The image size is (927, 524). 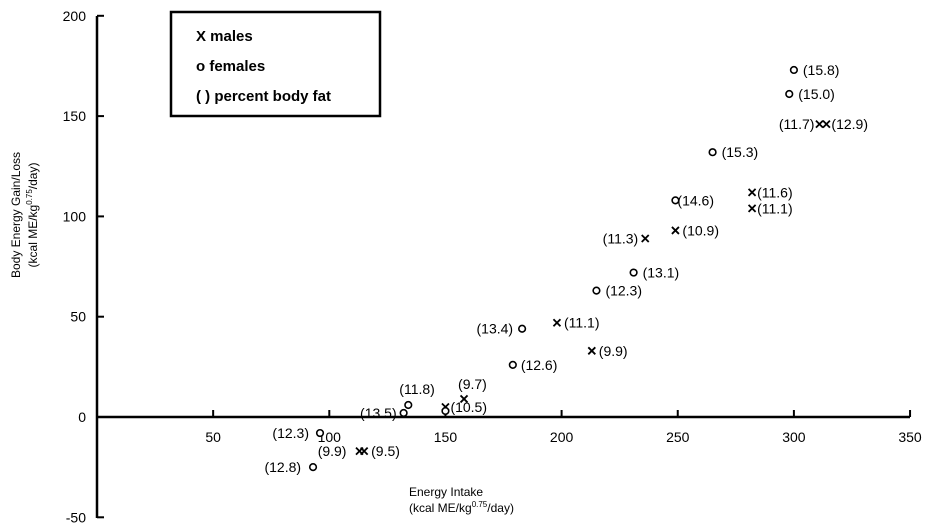 I want to click on y-axis-title-line1: Body Energy Gain/Loss, so click(x=16, y=215).